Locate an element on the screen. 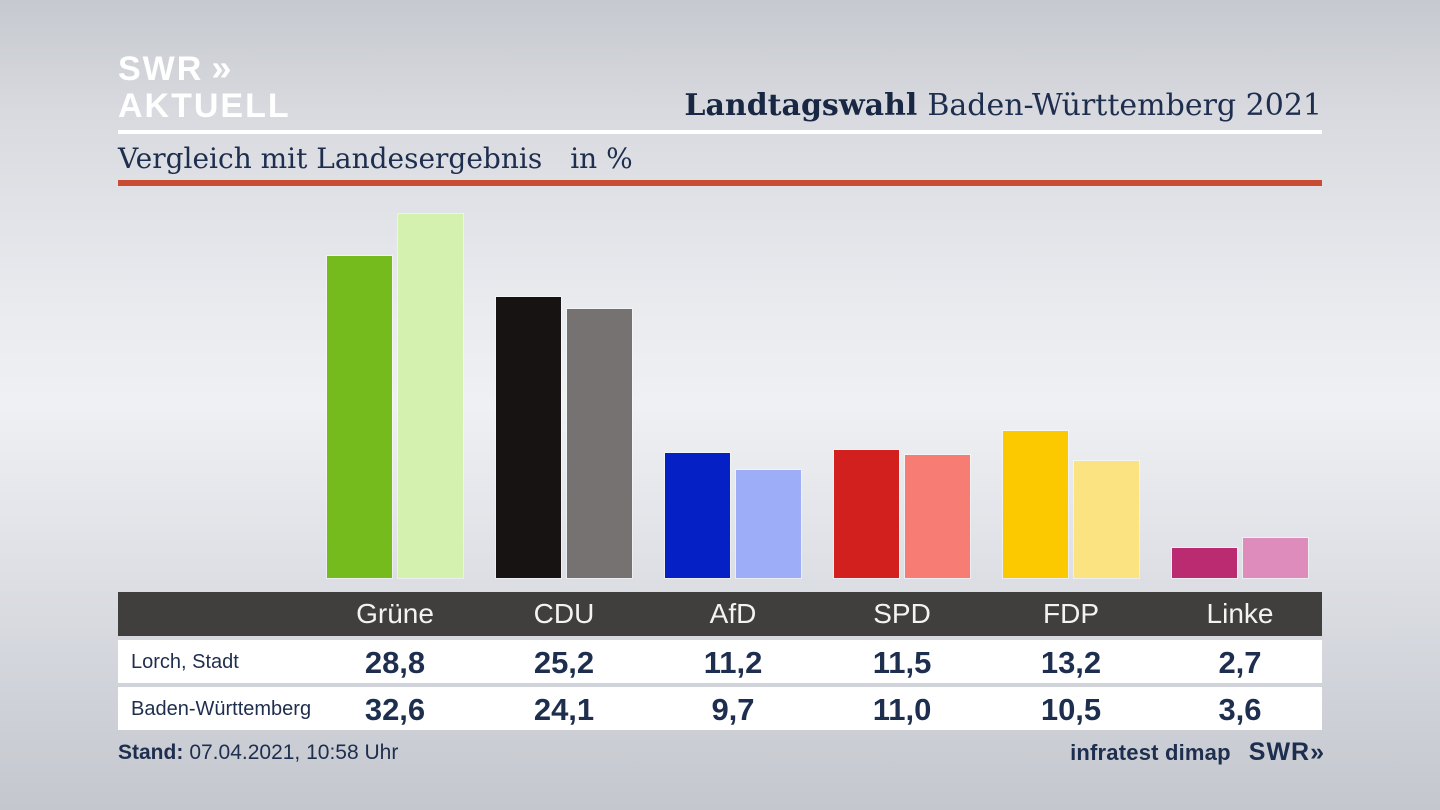 This screenshot has height=810, width=1440. subtitle-label: Vergleich mit Landesergebnis is located at coordinates (330, 158).